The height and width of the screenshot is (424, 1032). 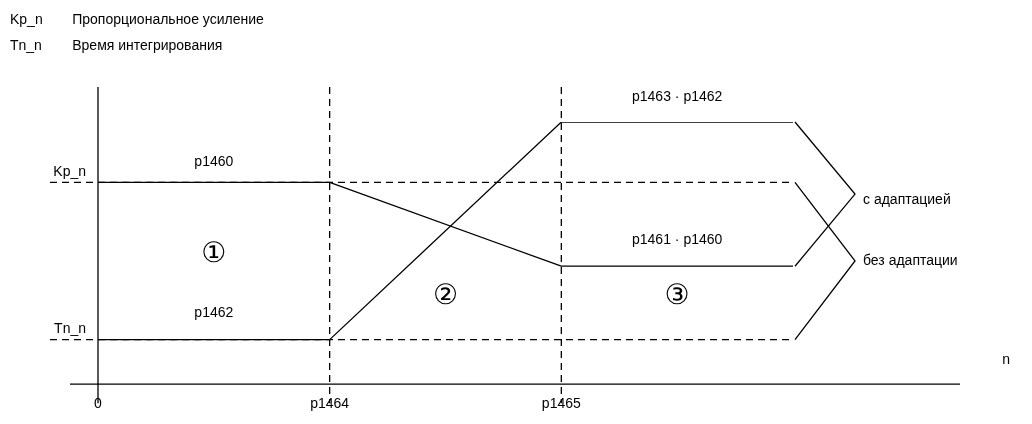 I want to click on text: n, so click(x=1006, y=358).